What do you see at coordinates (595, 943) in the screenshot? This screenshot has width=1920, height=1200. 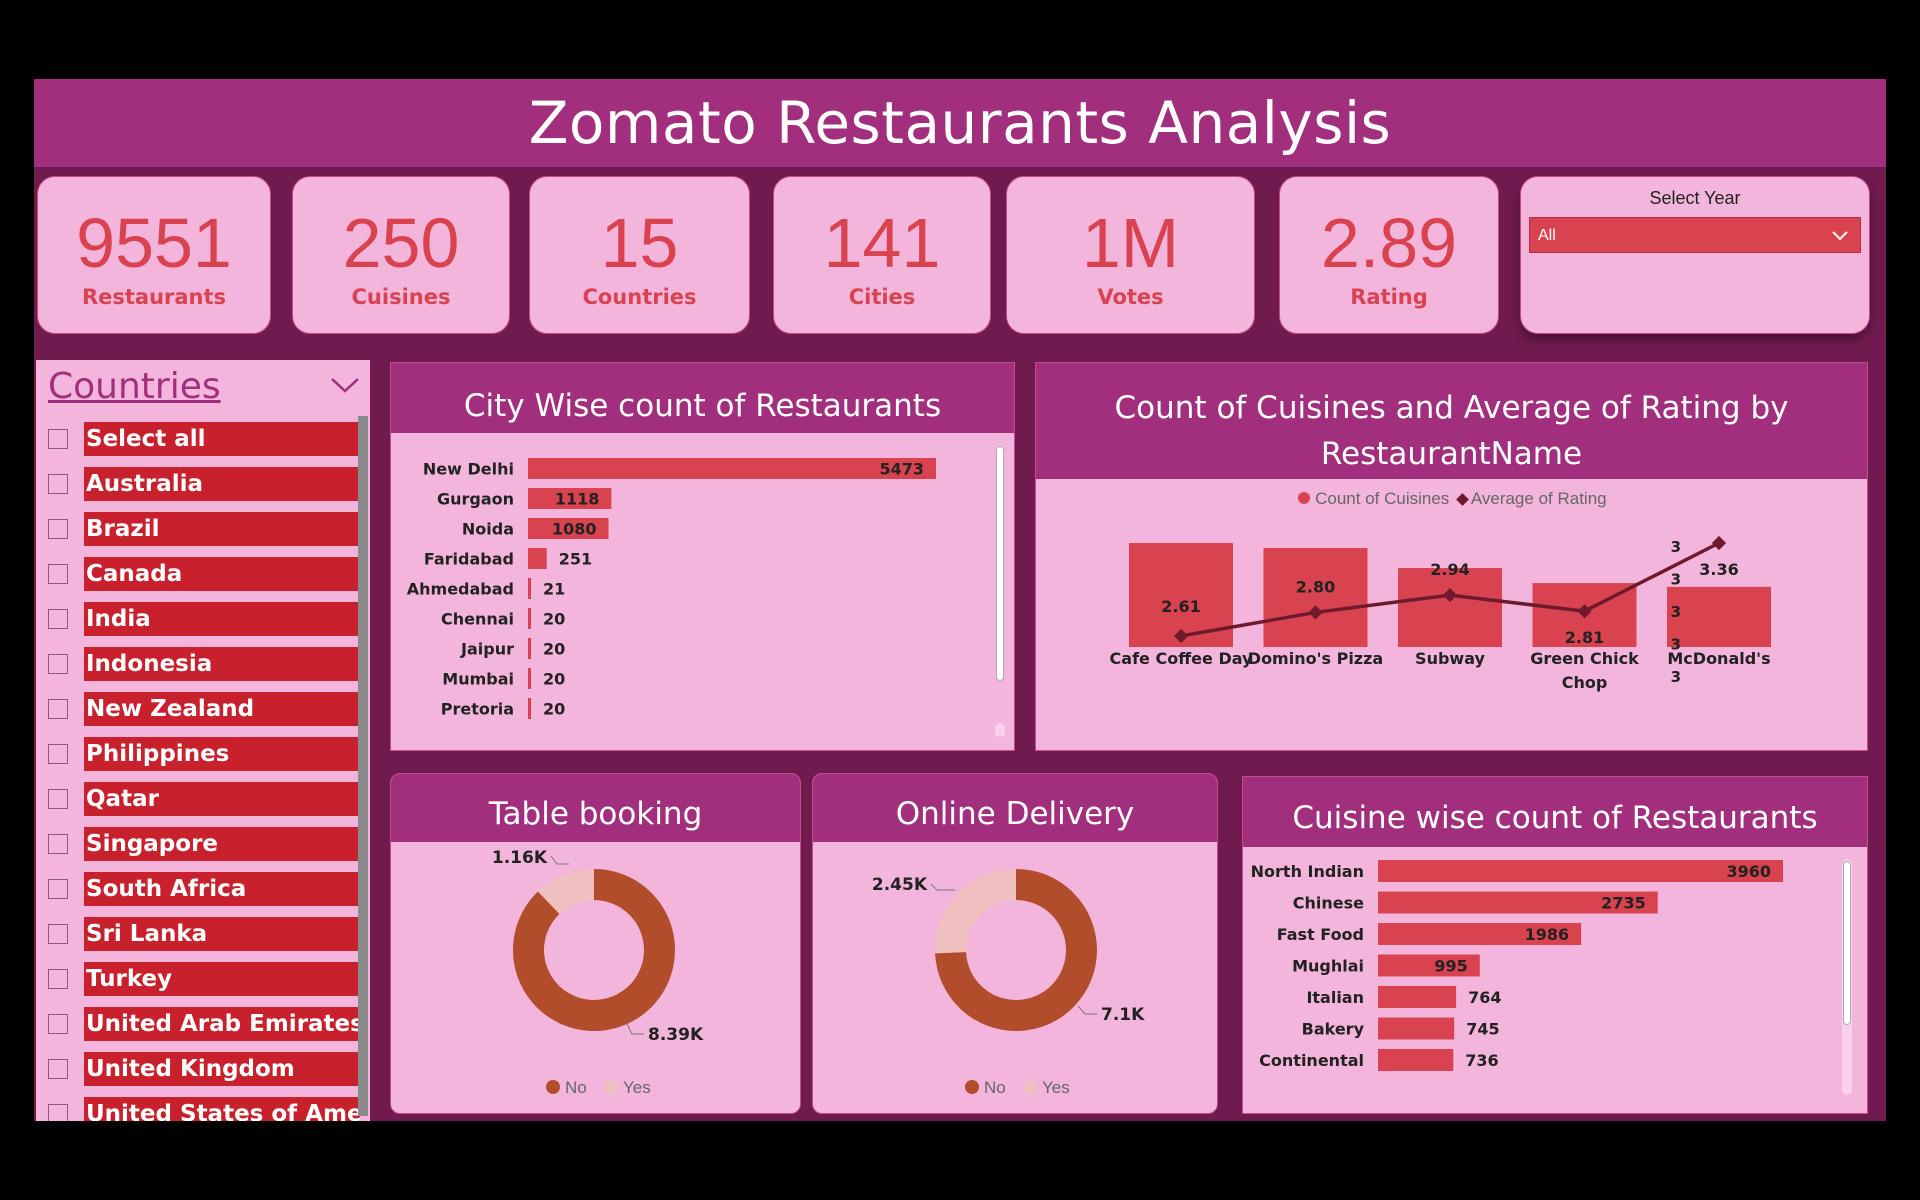 I see `table-booking-panel: Table booking 8.39K 1.16K No Yes` at bounding box center [595, 943].